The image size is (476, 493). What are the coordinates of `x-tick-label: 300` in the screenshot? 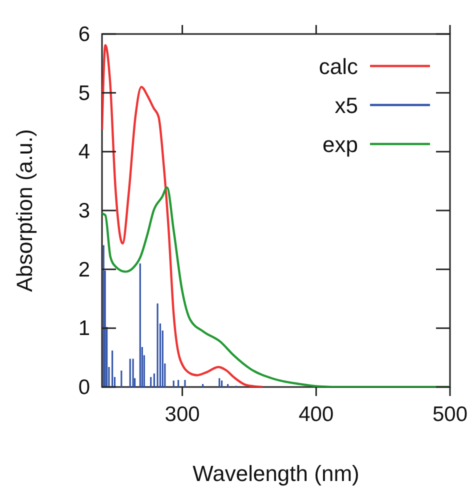 It's located at (182, 414).